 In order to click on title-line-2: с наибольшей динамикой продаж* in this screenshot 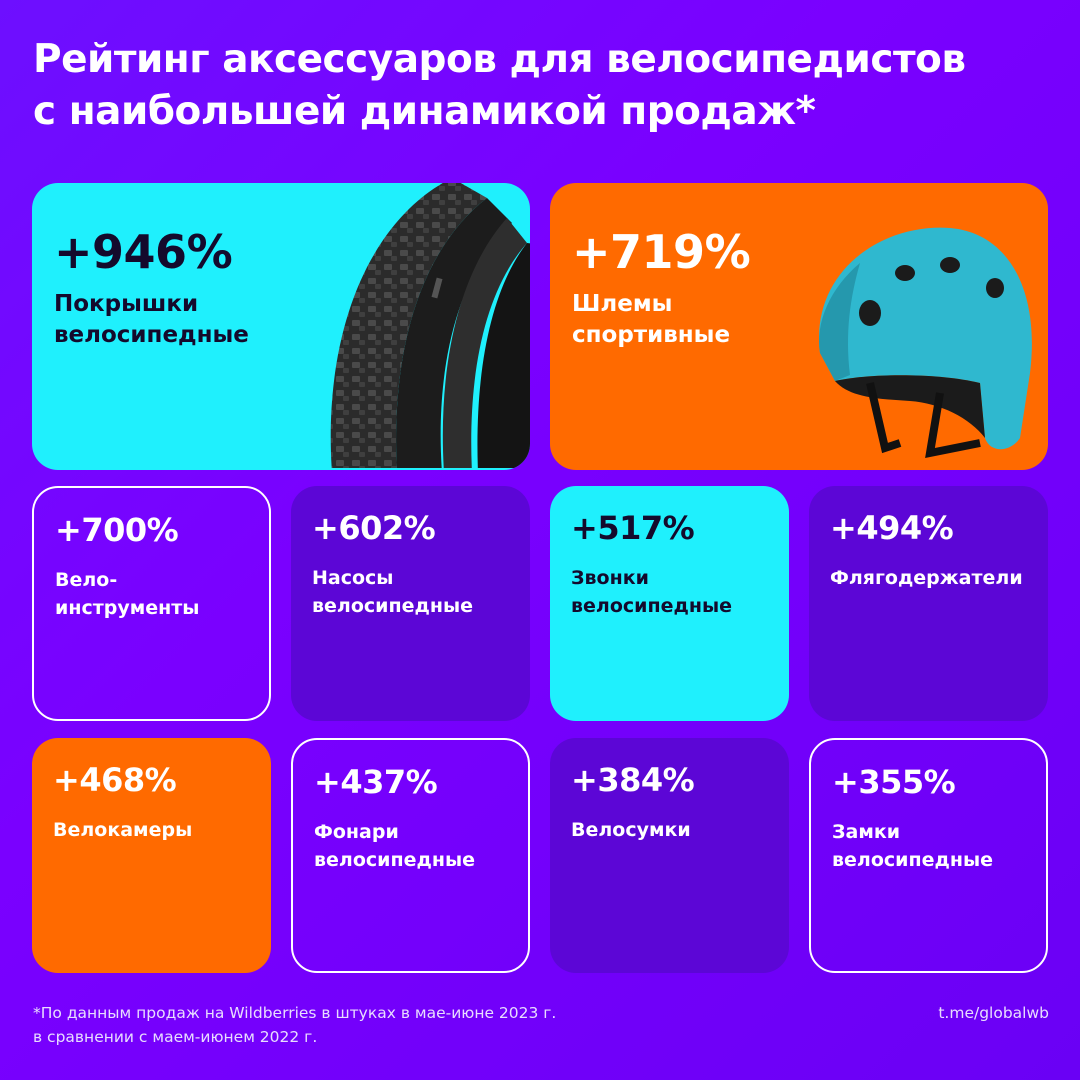, I will do `click(424, 111)`.